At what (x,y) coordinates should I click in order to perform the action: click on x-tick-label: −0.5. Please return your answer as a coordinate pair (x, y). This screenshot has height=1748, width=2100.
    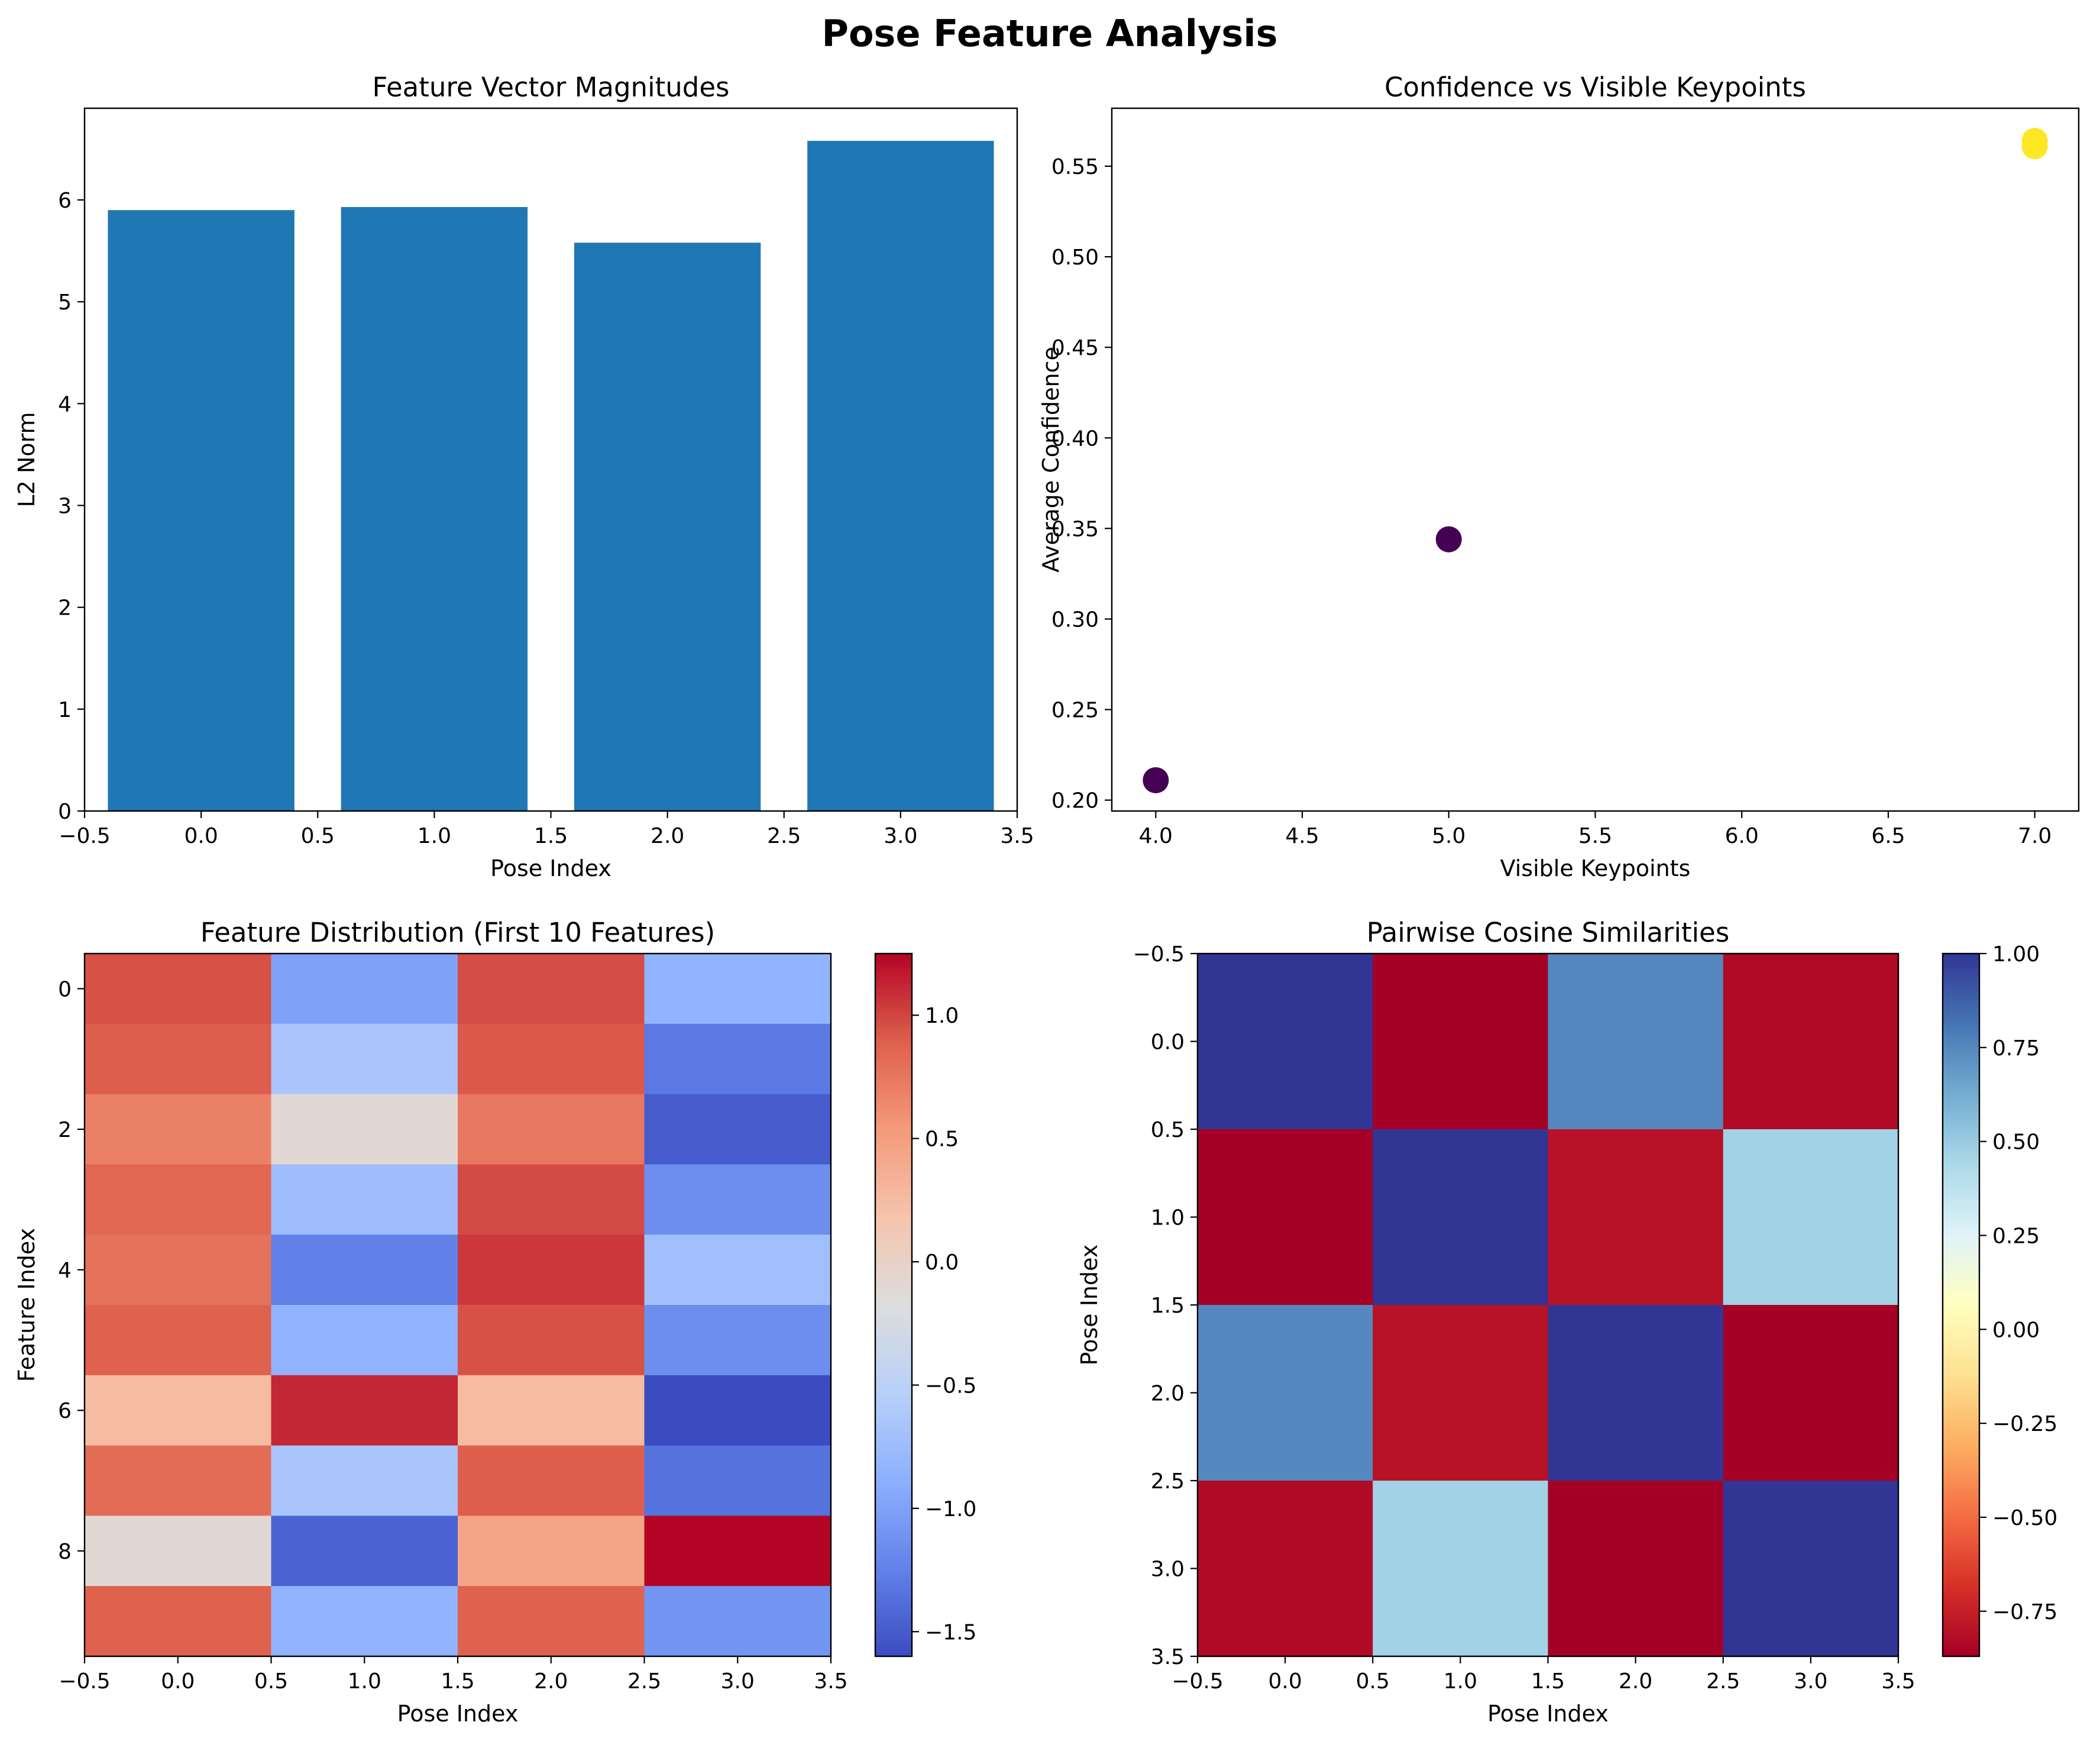
    Looking at the image, I should click on (84, 1681).